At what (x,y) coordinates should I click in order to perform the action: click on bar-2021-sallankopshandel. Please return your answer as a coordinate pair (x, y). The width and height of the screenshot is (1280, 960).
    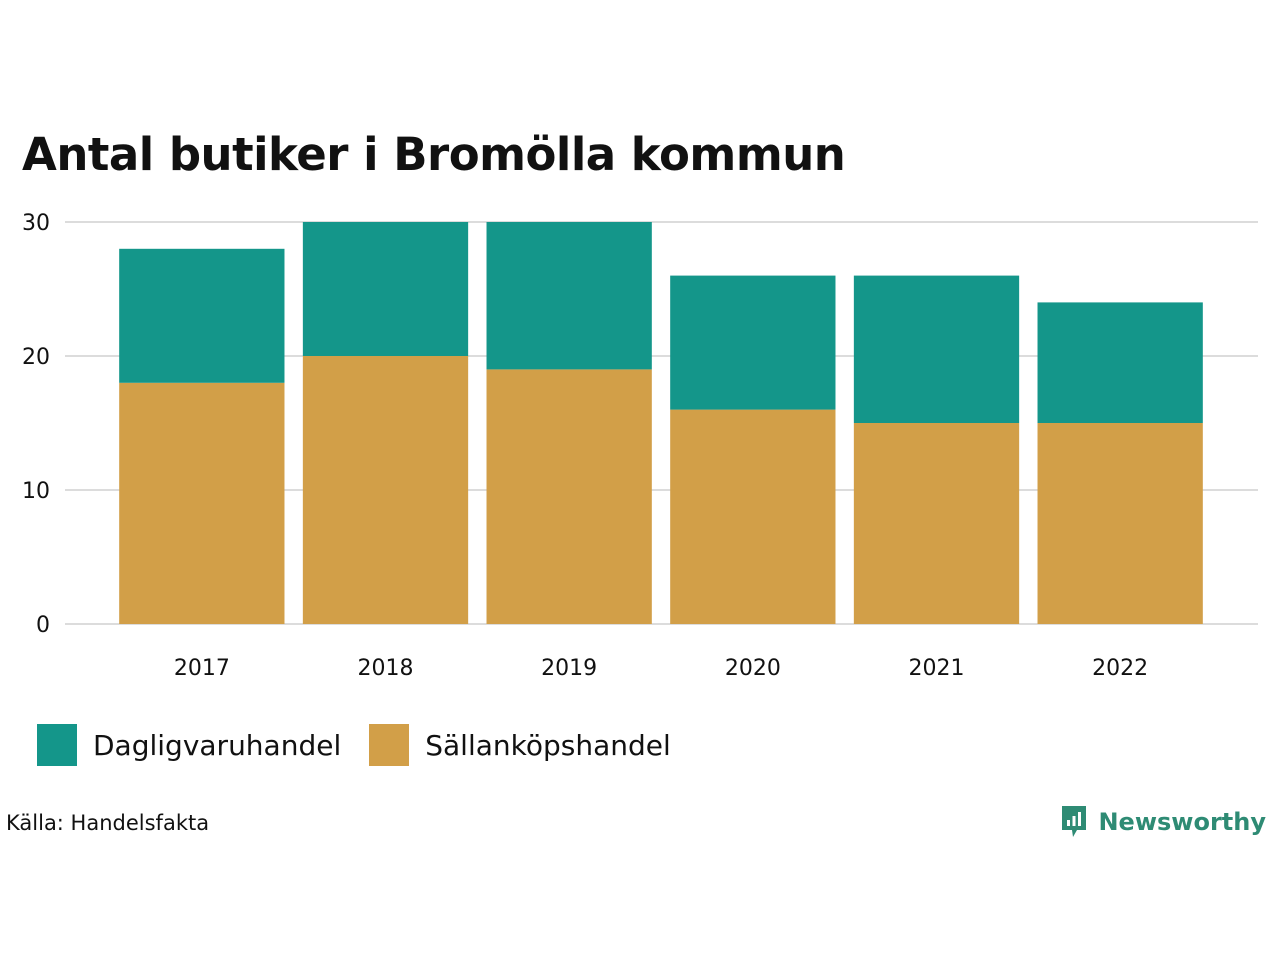
    Looking at the image, I should click on (936, 523).